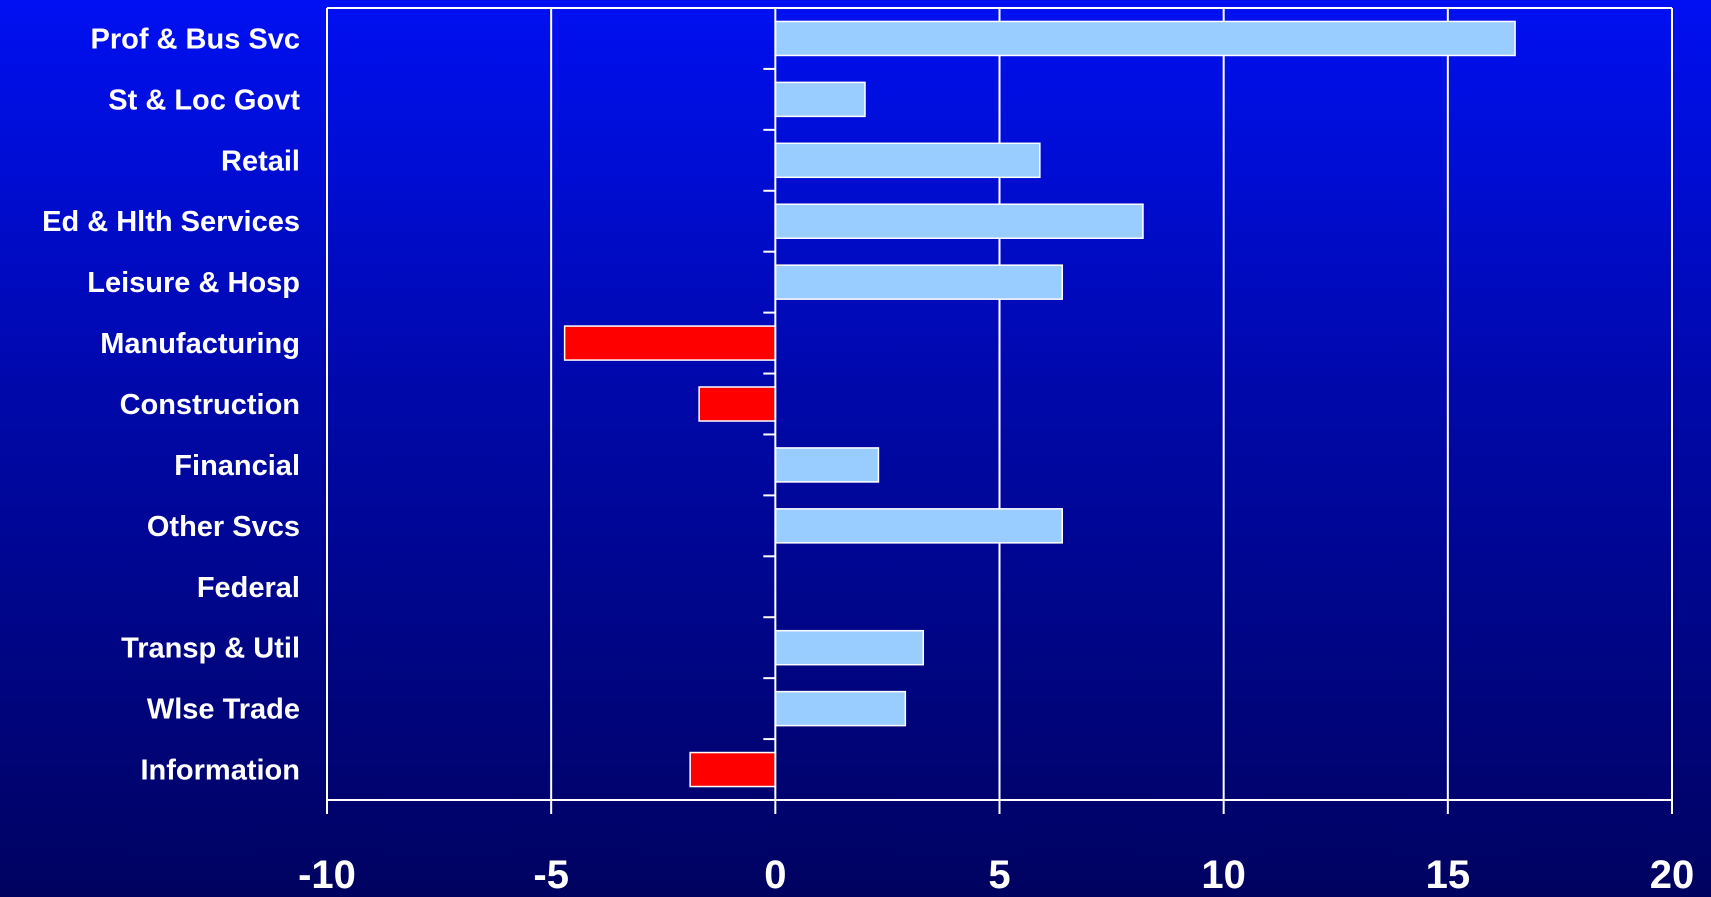 This screenshot has width=1711, height=897. Describe the element at coordinates (221, 771) in the screenshot. I see `category-label: Information` at that location.